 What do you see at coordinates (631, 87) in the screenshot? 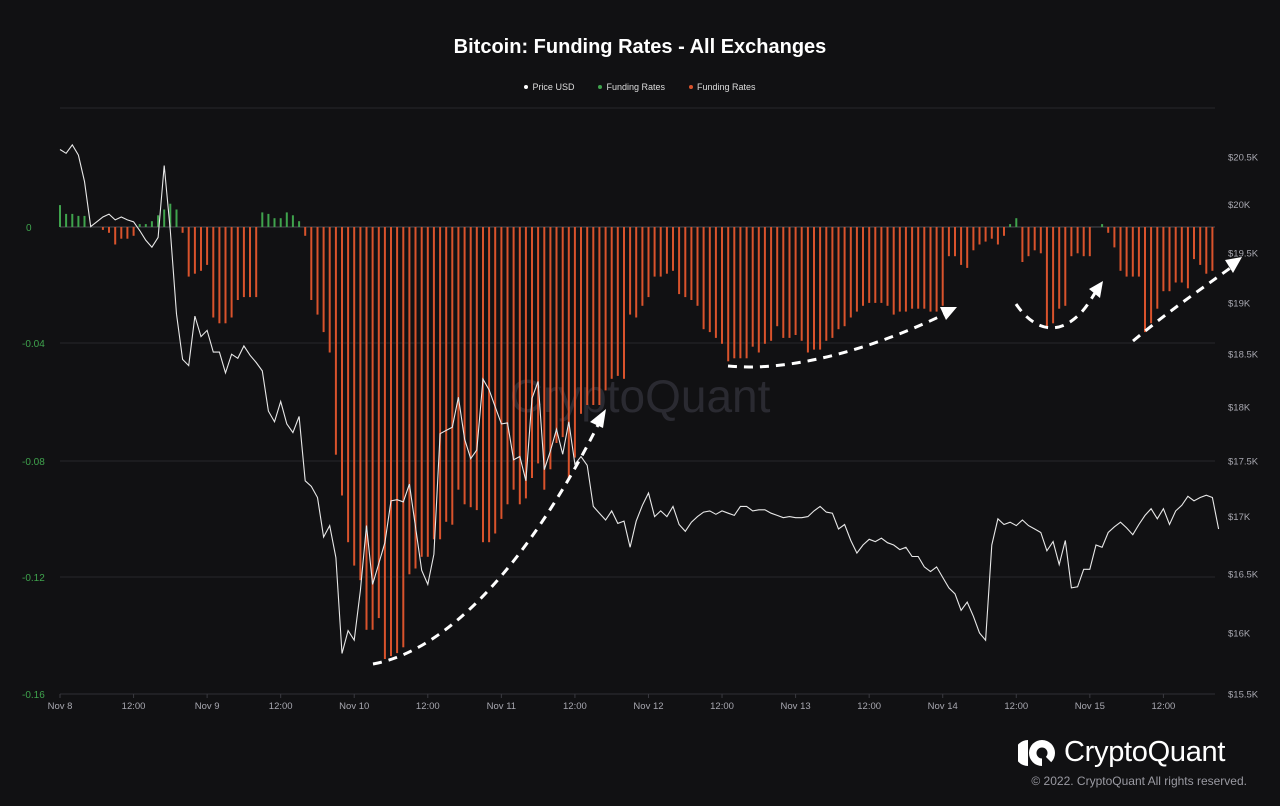
I see `legend-item-funding-positive: Funding Rates` at bounding box center [631, 87].